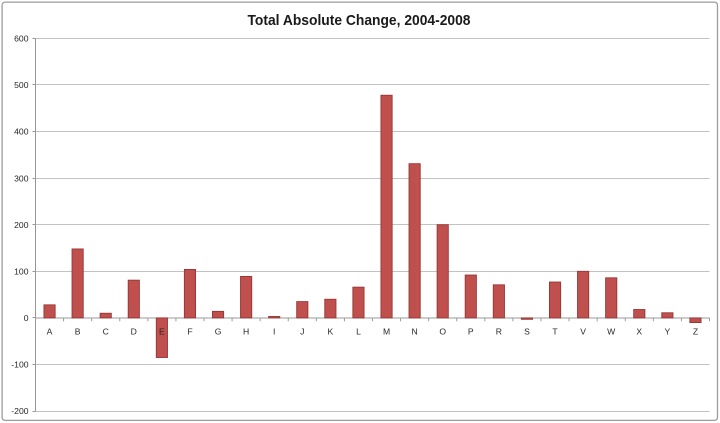 Image resolution: width=720 pixels, height=423 pixels. I want to click on svg-text: D, so click(134, 331).